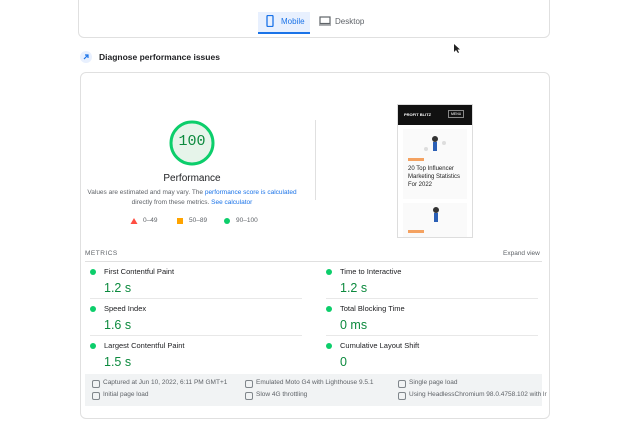  What do you see at coordinates (380, 345) in the screenshot?
I see `metric-label: Cumulative Layout Shift` at bounding box center [380, 345].